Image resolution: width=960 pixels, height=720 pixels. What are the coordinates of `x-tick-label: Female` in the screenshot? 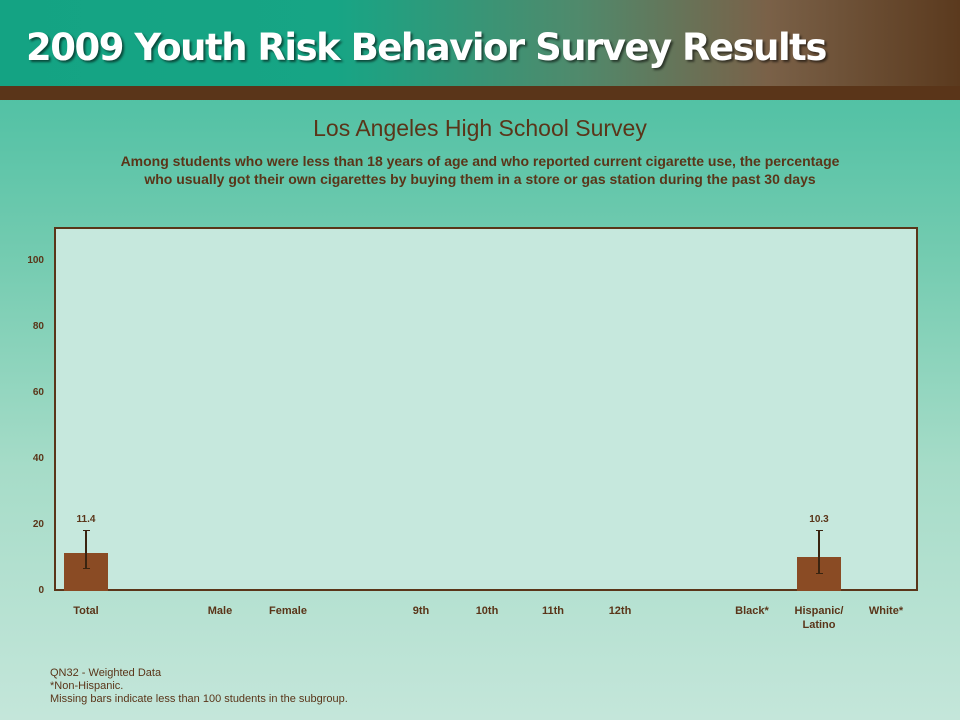 It's located at (288, 611).